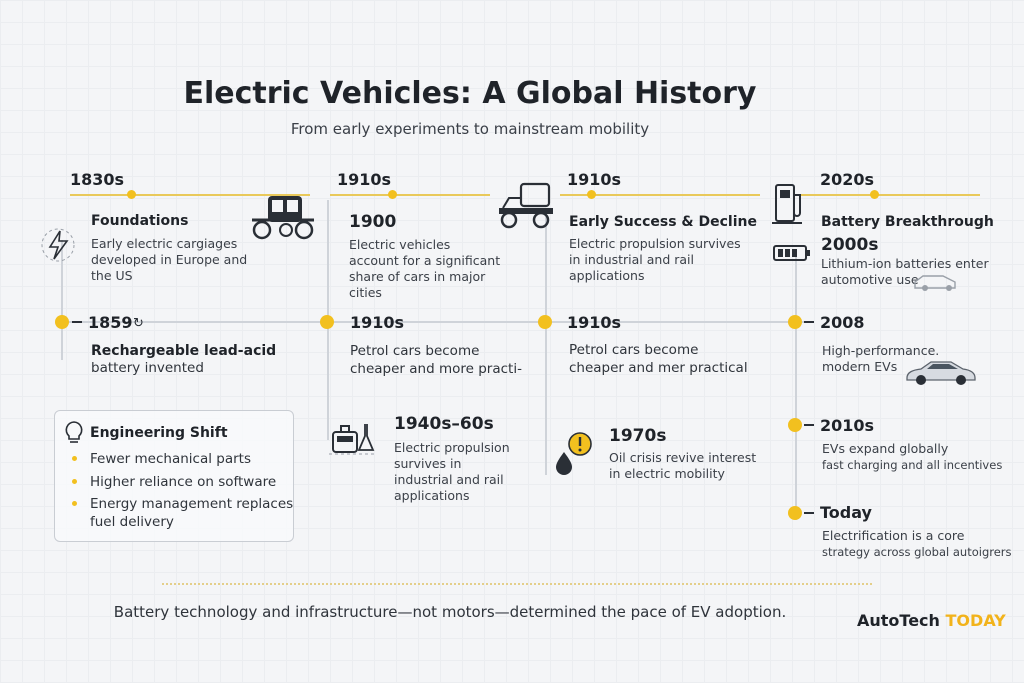 The height and width of the screenshot is (683, 1024). I want to click on item-text: battery invented, so click(147, 368).